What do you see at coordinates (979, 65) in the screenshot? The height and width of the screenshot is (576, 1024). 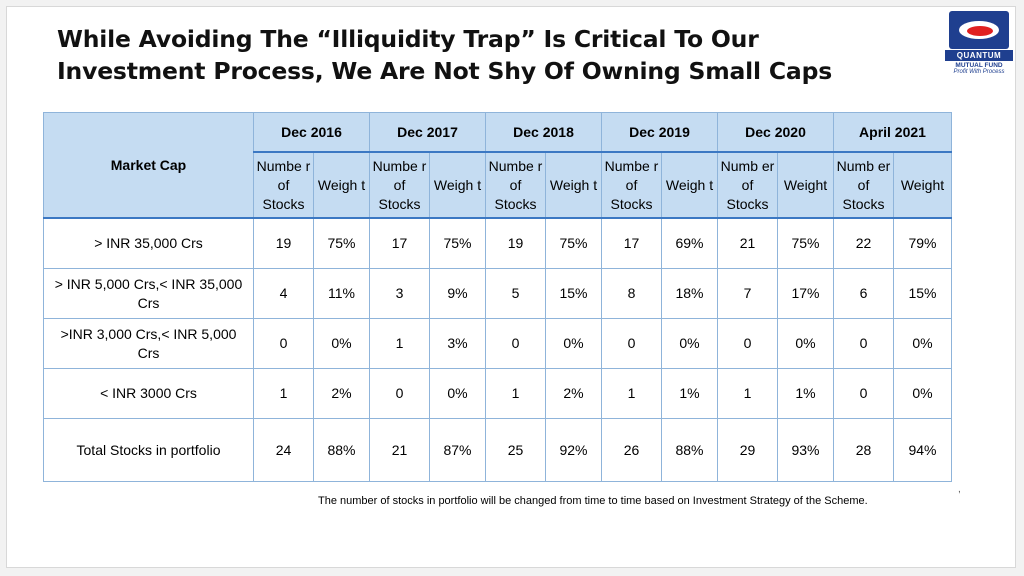 I see `logo-sub: MUTUAL FUND` at bounding box center [979, 65].